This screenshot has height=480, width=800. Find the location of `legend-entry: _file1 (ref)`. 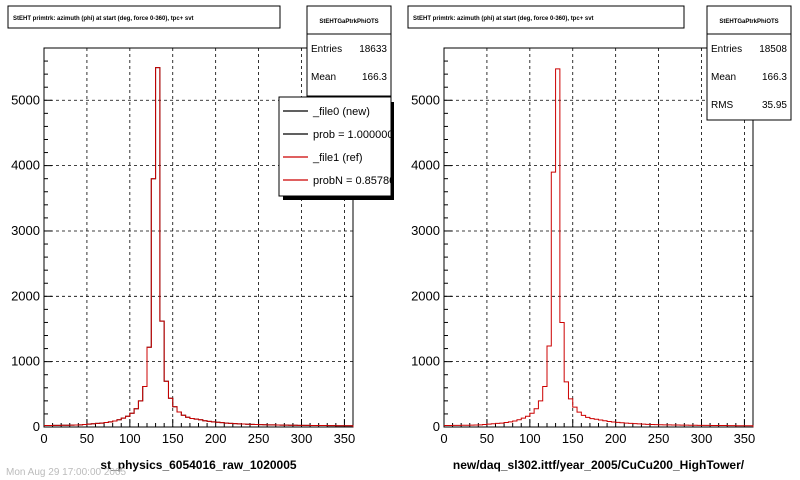

legend-entry: _file1 (ref) is located at coordinates (337, 158).